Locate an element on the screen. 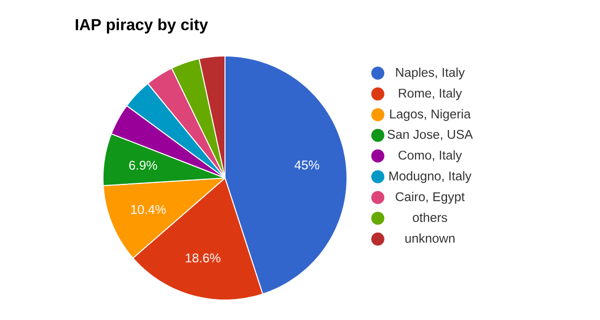  data-label: 6.9% is located at coordinates (143, 165).